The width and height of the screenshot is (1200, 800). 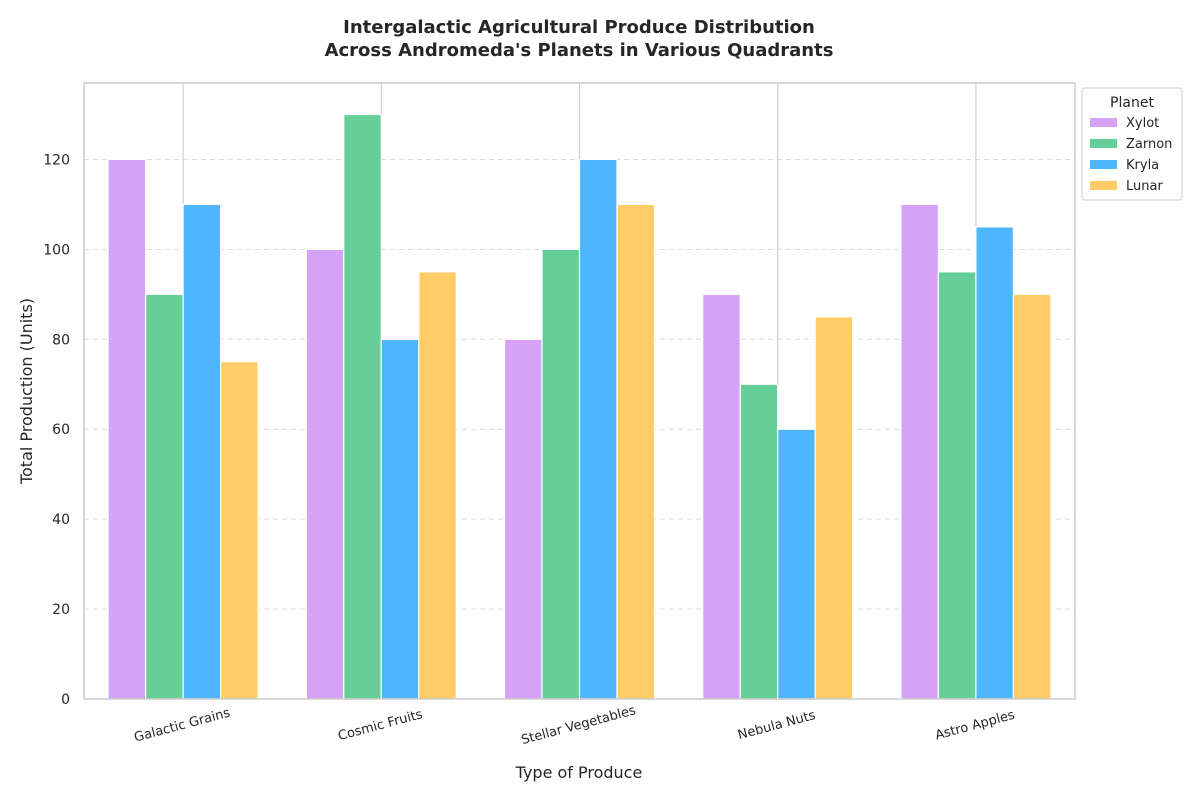 What do you see at coordinates (380, 725) in the screenshot?
I see `x-tick-label: Cosmic Fruits` at bounding box center [380, 725].